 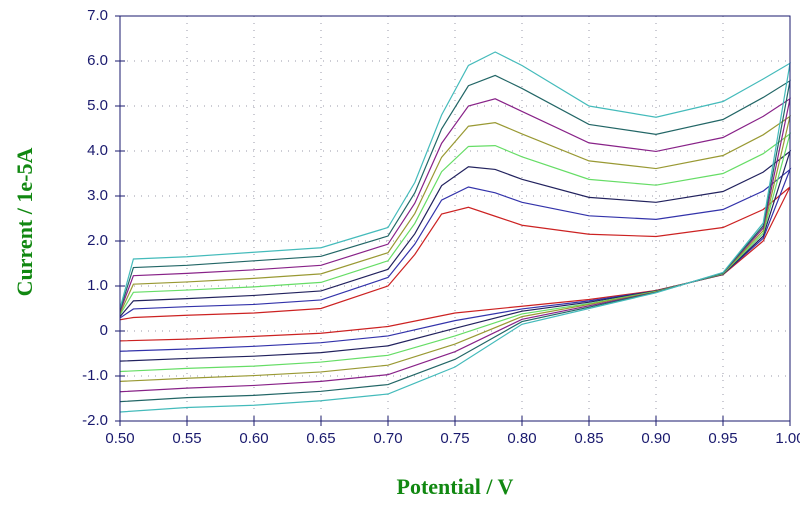 I want to click on y-tick-label: -1.0, so click(x=95, y=375).